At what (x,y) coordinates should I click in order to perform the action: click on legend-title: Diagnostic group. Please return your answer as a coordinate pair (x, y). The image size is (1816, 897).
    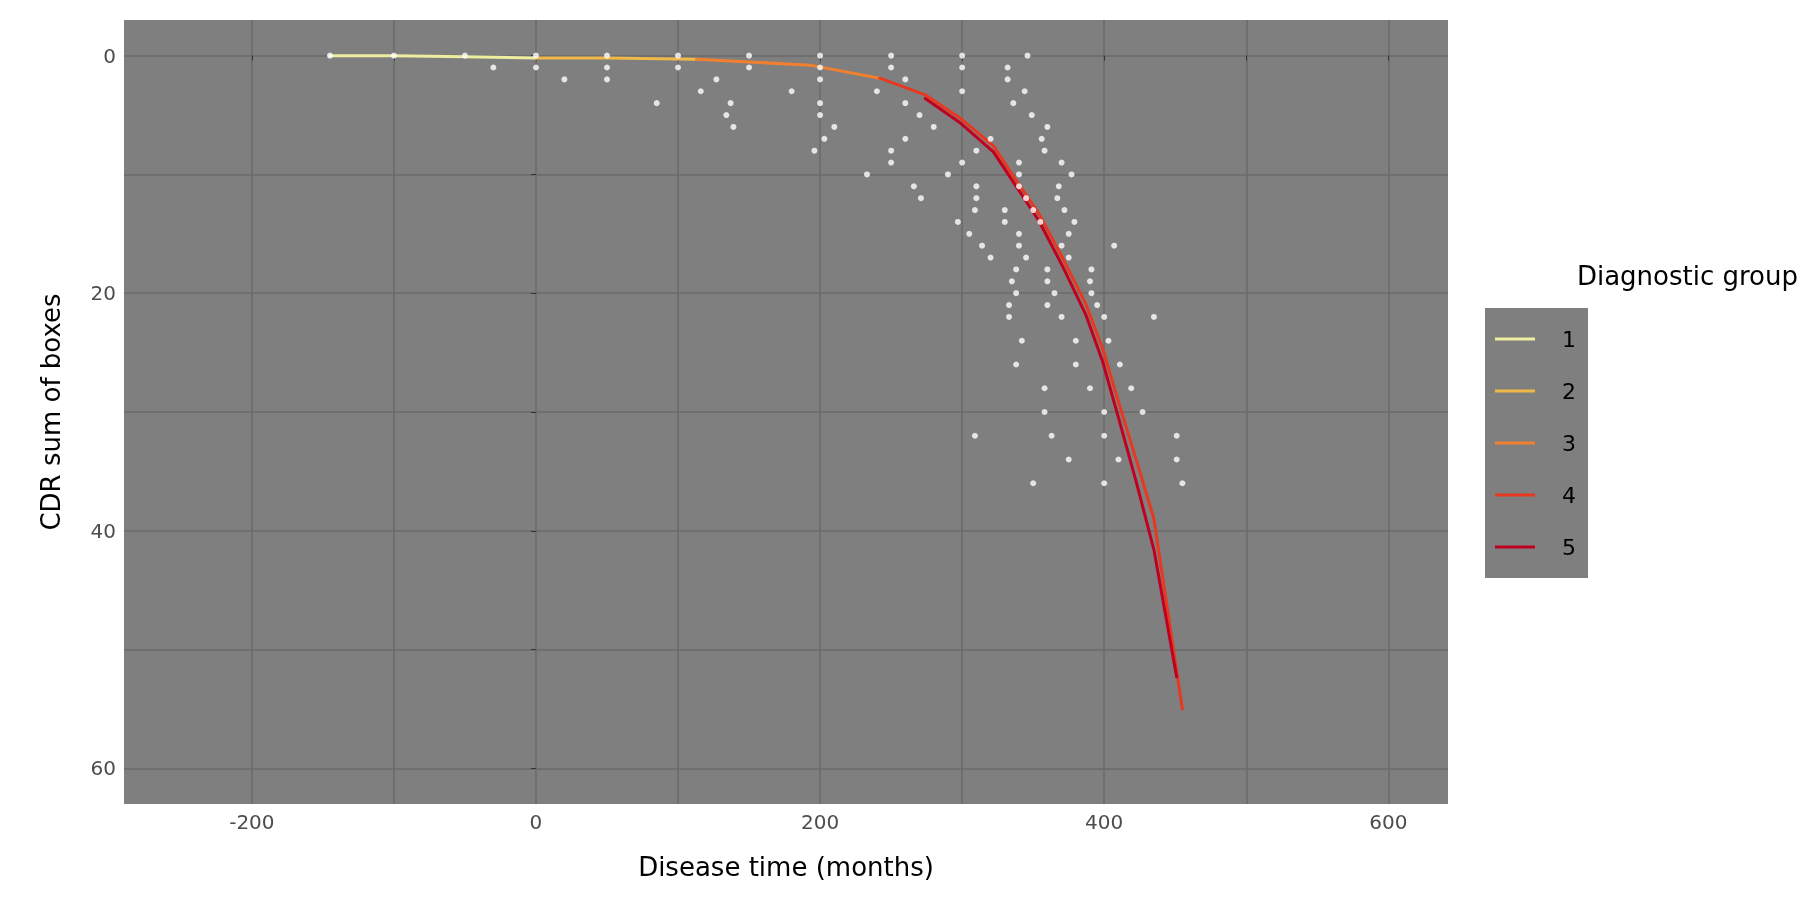
    Looking at the image, I should click on (1687, 276).